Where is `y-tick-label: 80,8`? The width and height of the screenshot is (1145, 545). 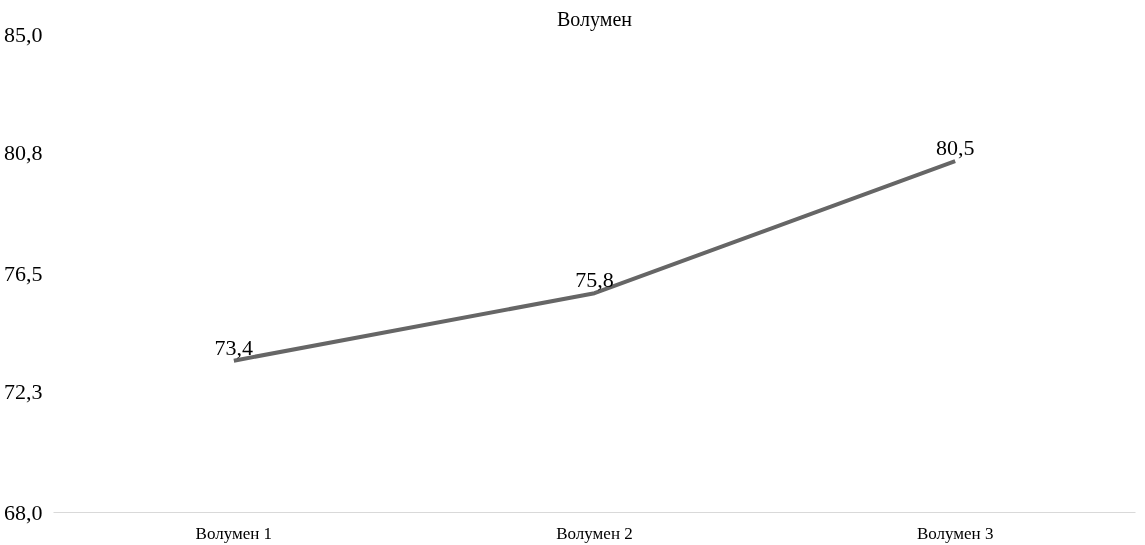
y-tick-label: 80,8 is located at coordinates (23, 152).